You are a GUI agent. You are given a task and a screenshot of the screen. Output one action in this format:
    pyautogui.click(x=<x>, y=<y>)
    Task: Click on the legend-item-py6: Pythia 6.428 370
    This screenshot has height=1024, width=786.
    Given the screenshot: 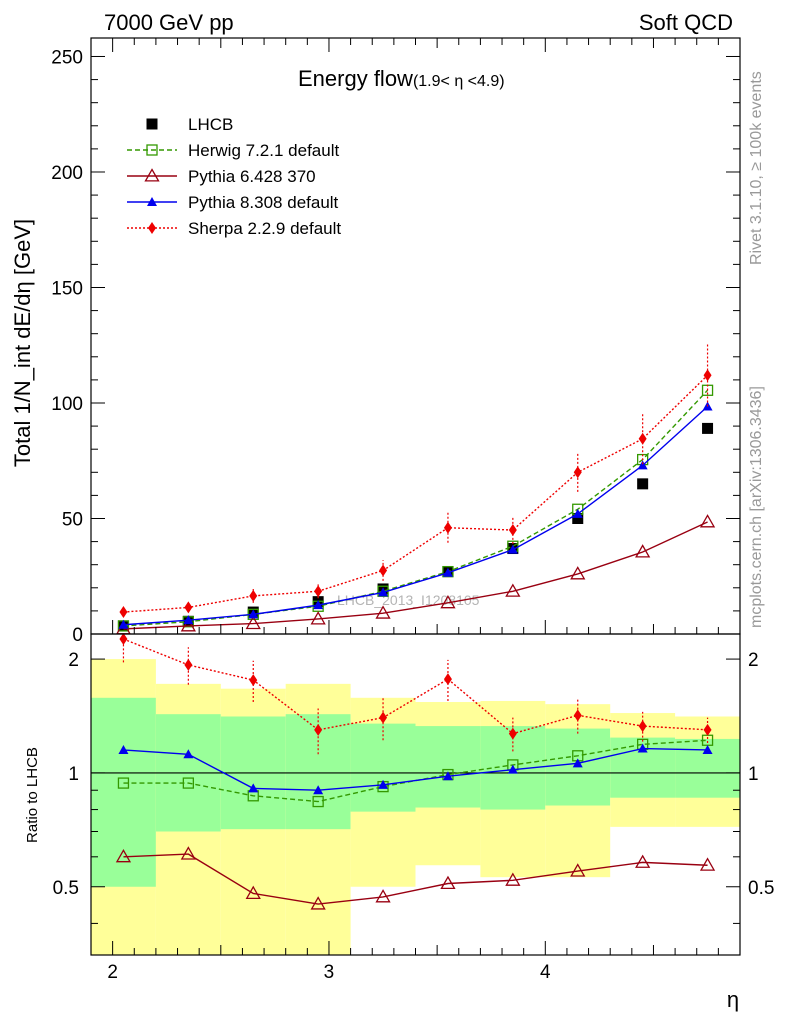 What is the action you would take?
    pyautogui.click(x=221, y=176)
    